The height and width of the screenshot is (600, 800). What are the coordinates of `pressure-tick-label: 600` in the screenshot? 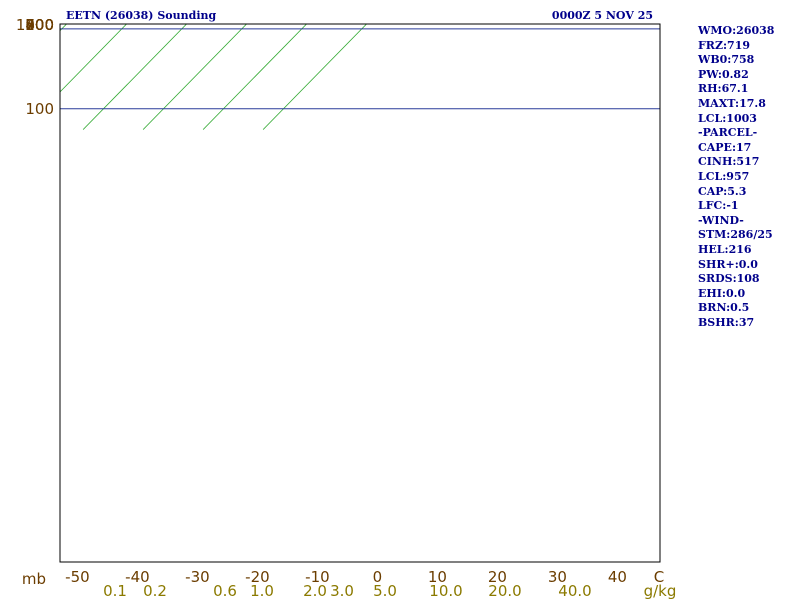 It's located at (39, 25).